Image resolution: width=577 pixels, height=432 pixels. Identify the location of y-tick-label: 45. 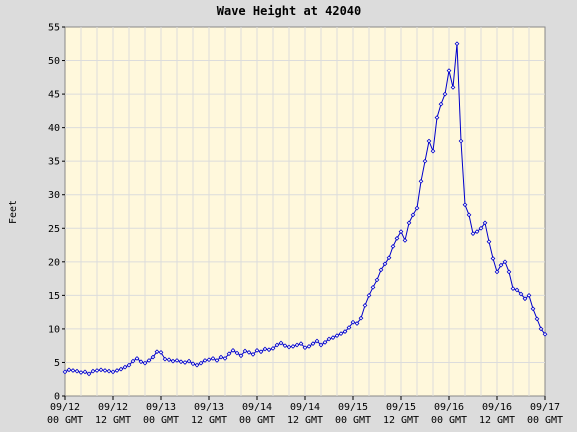
(54, 95).